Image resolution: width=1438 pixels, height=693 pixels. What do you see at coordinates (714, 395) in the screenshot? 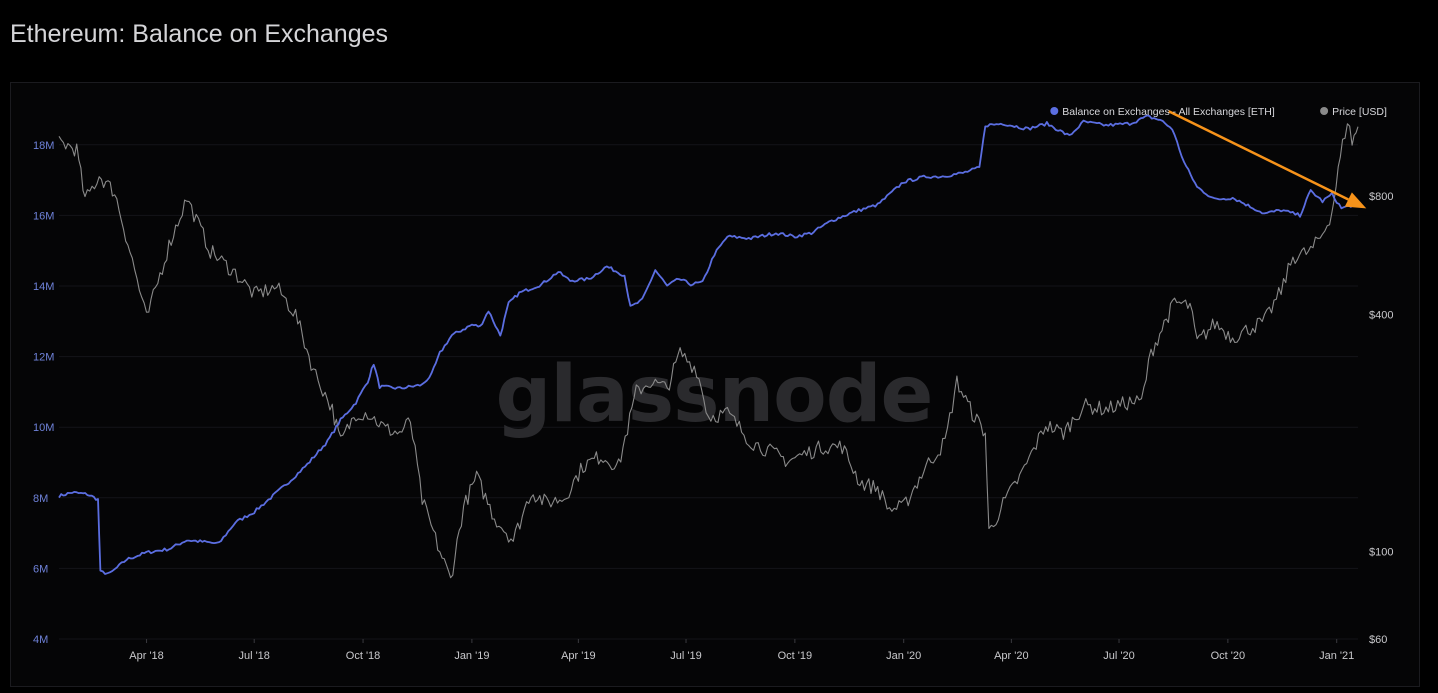
I see `watermark-text: glassnode` at bounding box center [714, 395].